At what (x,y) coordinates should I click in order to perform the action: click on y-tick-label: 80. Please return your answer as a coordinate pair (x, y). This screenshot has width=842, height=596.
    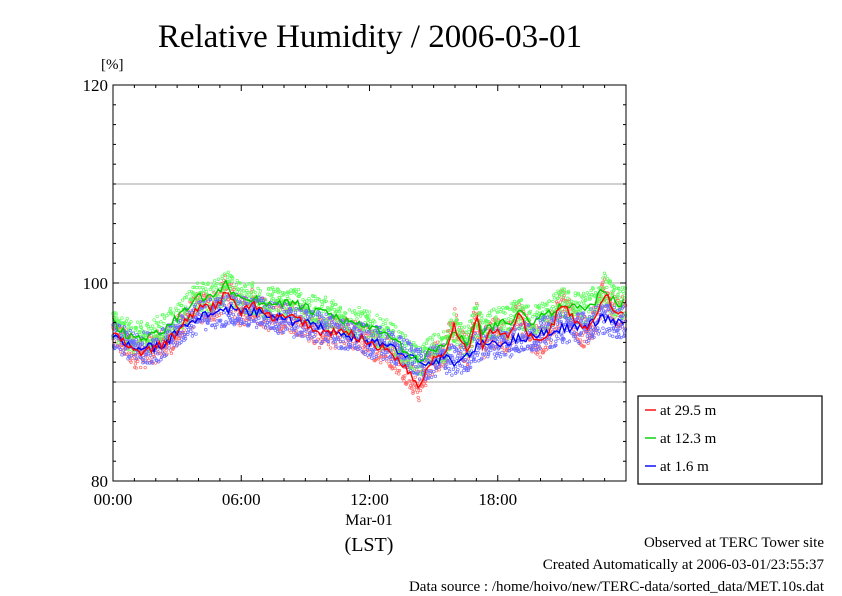
    Looking at the image, I should click on (99, 481).